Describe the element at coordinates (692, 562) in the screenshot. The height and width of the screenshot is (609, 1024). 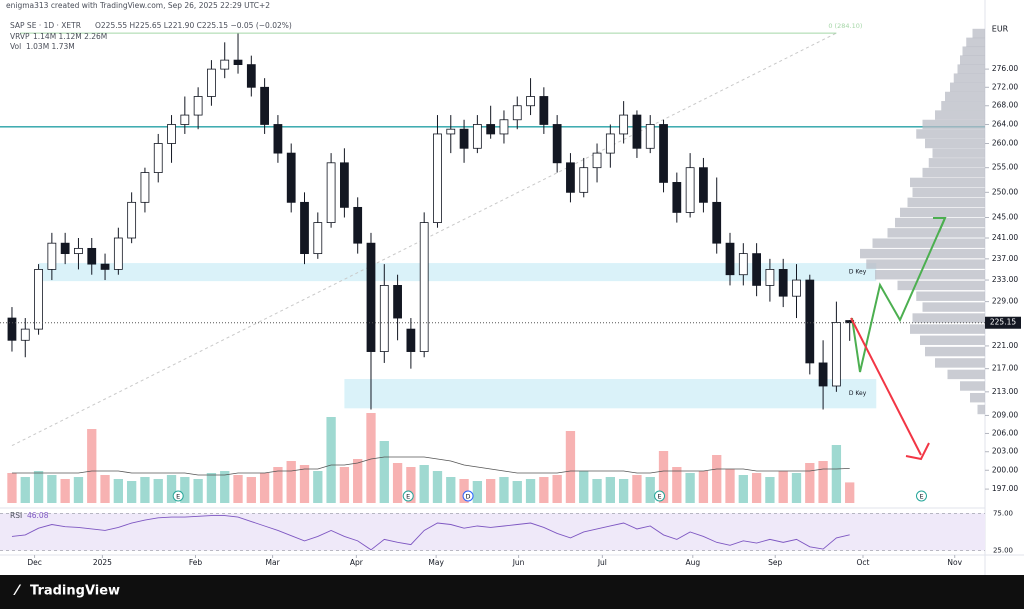
I see `x-tick-label: Aug` at that location.